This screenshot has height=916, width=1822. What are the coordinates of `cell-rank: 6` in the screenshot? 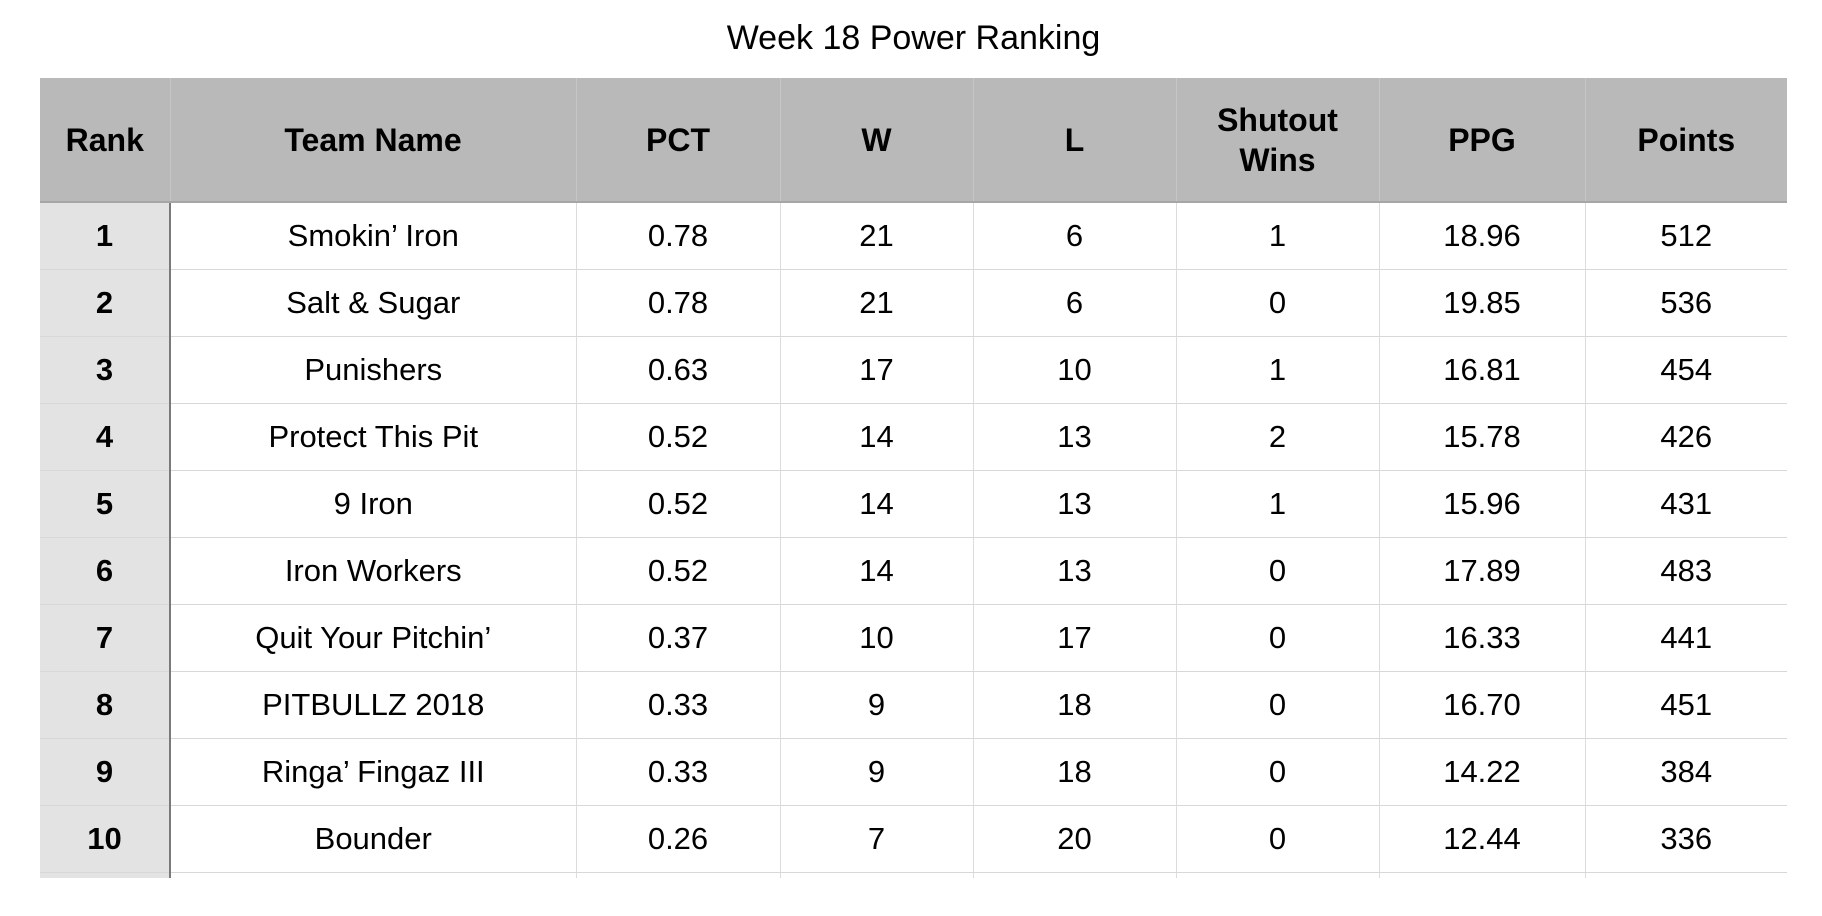 It's located at (105, 571).